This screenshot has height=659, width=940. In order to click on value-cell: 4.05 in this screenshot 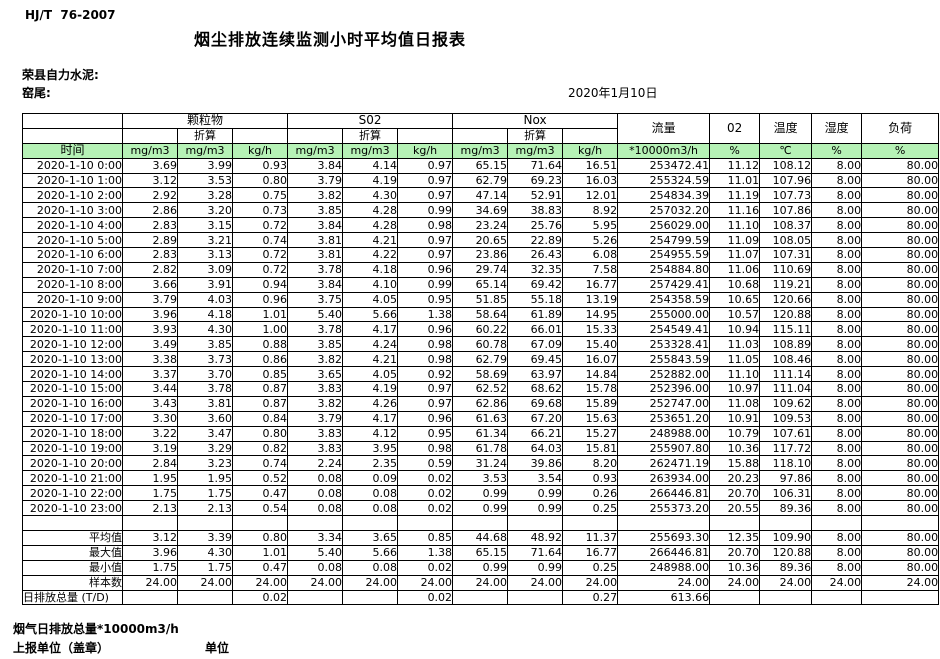, I will do `click(370, 299)`.